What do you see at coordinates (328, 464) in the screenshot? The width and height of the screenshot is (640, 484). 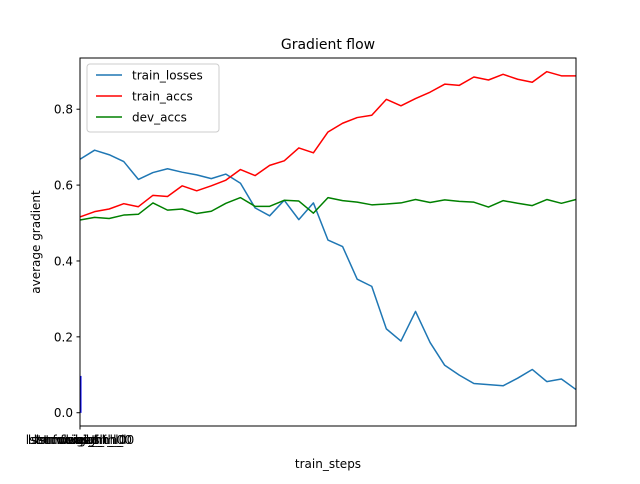 I see `x-axis-label: train_steps` at bounding box center [328, 464].